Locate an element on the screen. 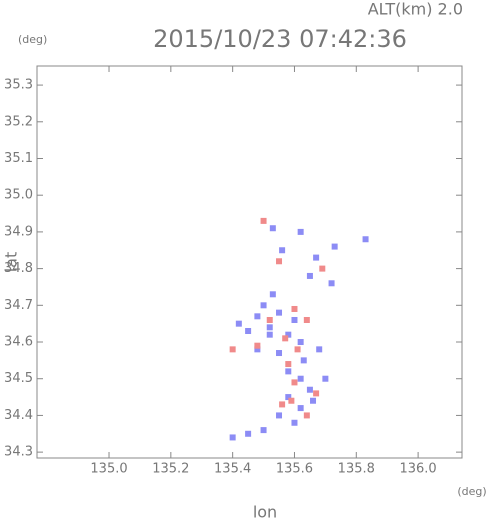  x-tick-label: 135.2 is located at coordinates (170, 469).